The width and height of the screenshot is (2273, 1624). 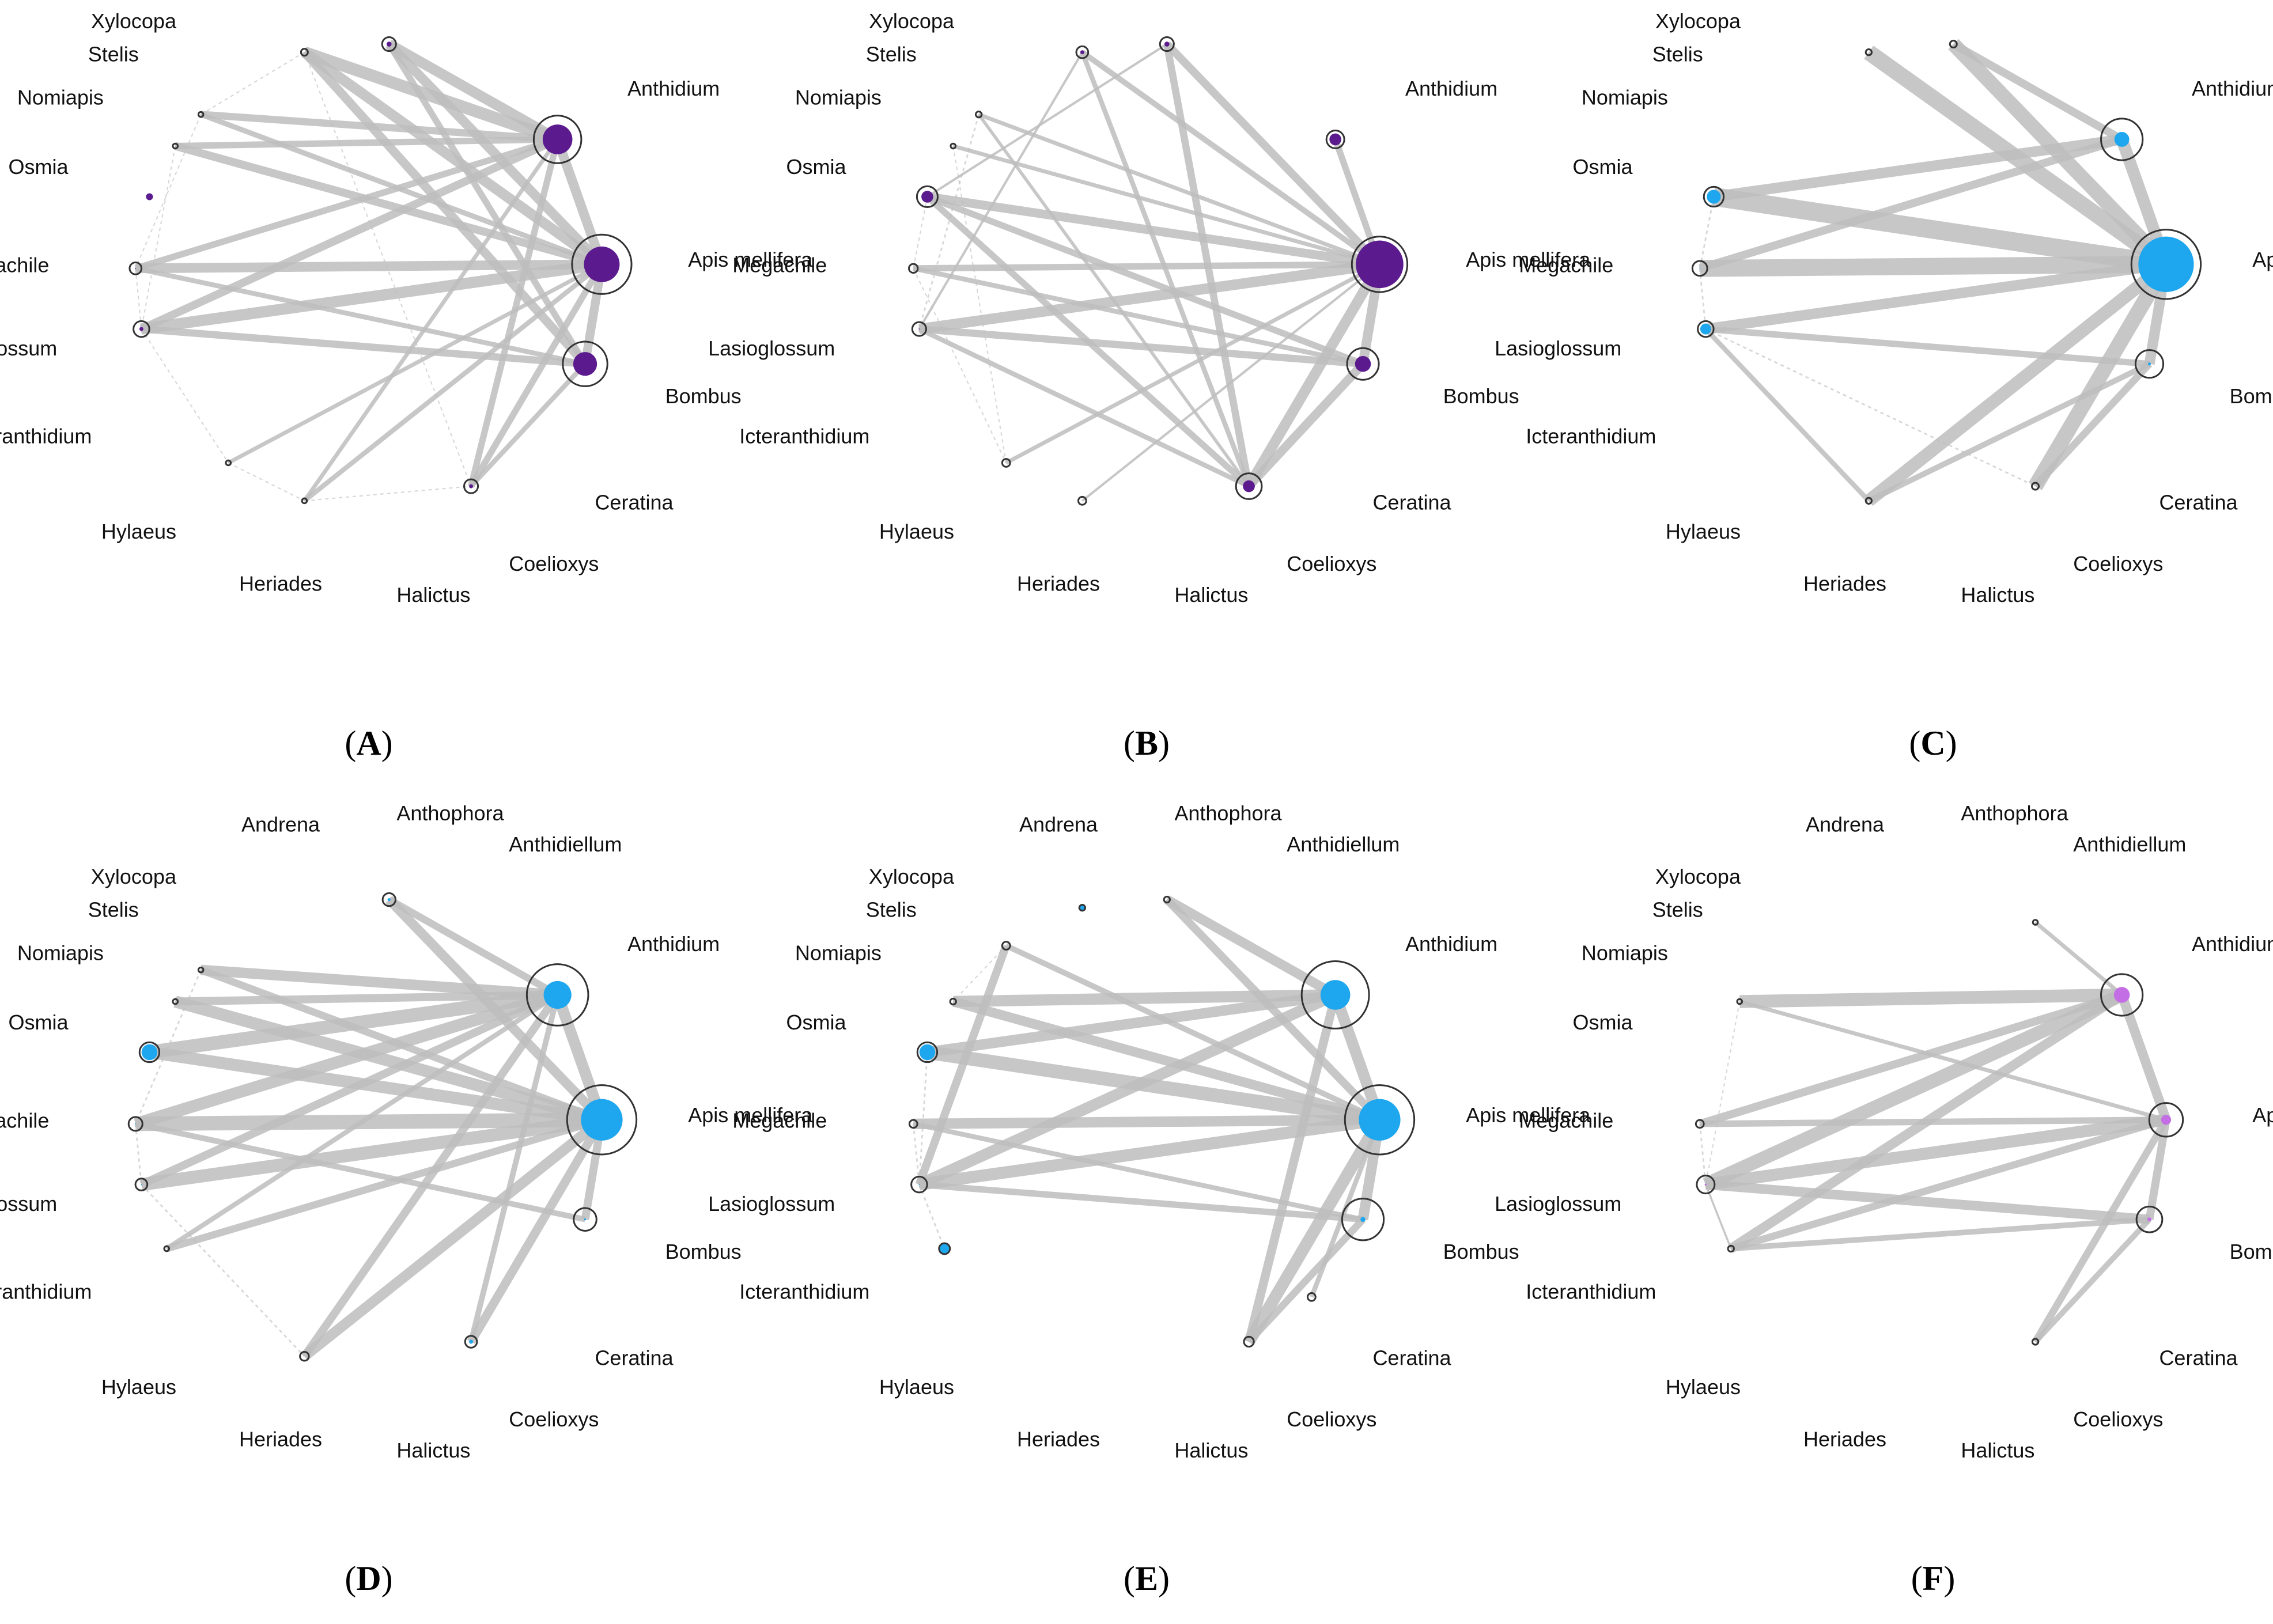 I want to click on species-label-lasioglossum: Lasioglossum, so click(x=28, y=1204).